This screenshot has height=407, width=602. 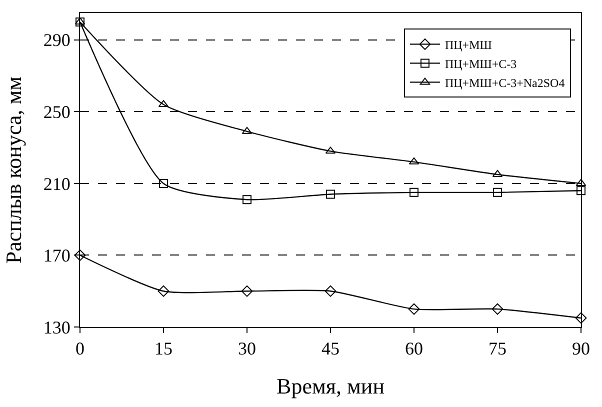 What do you see at coordinates (163, 348) in the screenshot?
I see `x-tick-label: 15` at bounding box center [163, 348].